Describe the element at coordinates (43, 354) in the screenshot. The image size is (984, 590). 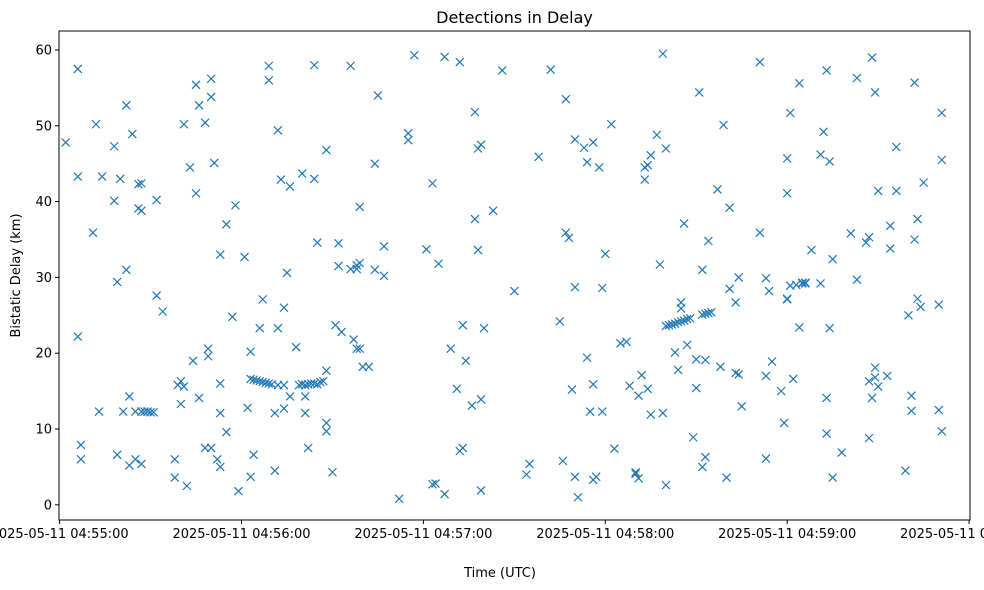
I see `y-tick-label: 20` at that location.